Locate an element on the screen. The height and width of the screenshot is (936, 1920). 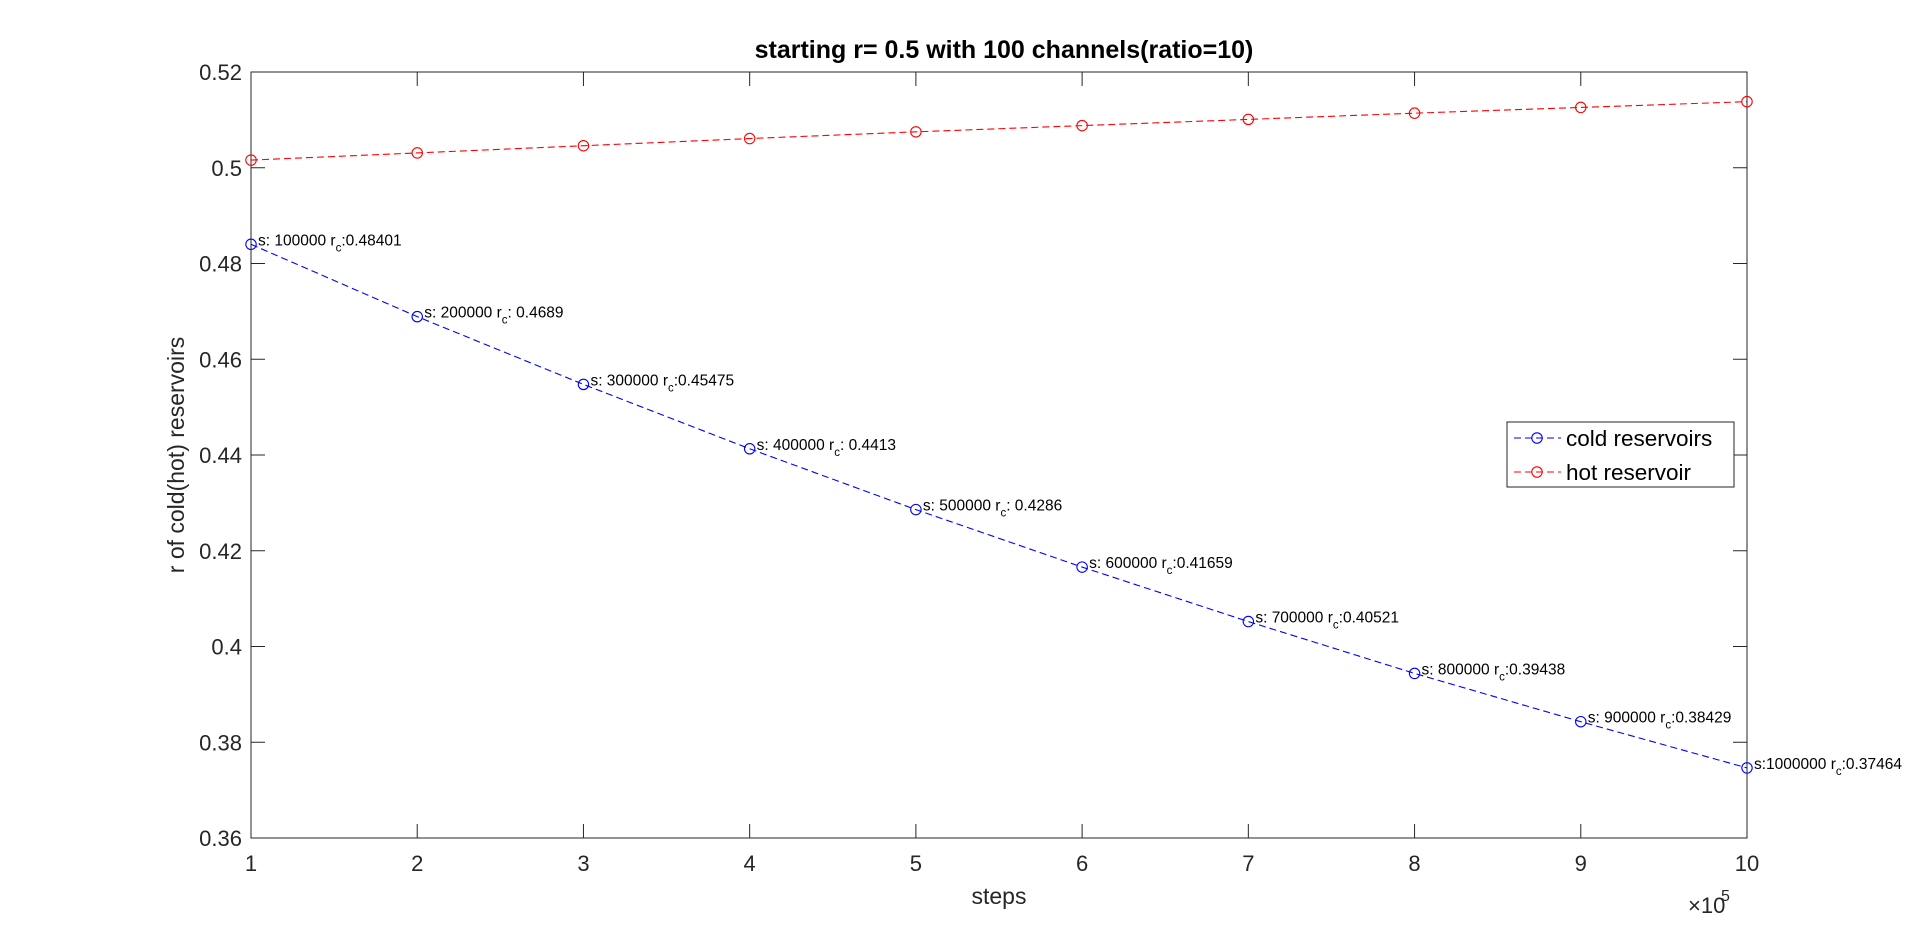
legend: cold reservoirs hot reservoir is located at coordinates (1620, 454).